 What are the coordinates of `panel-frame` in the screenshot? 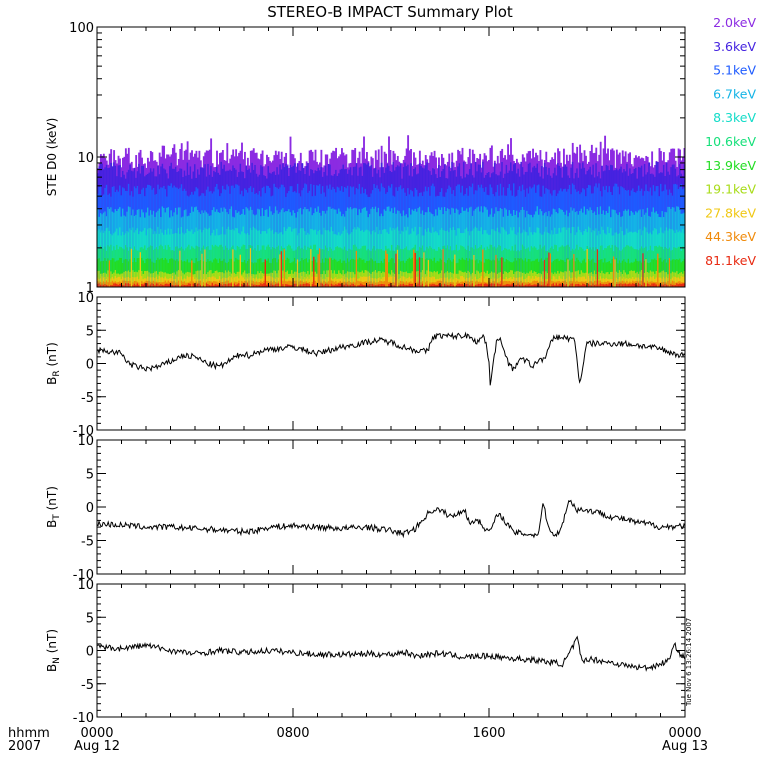 It's located at (391, 363).